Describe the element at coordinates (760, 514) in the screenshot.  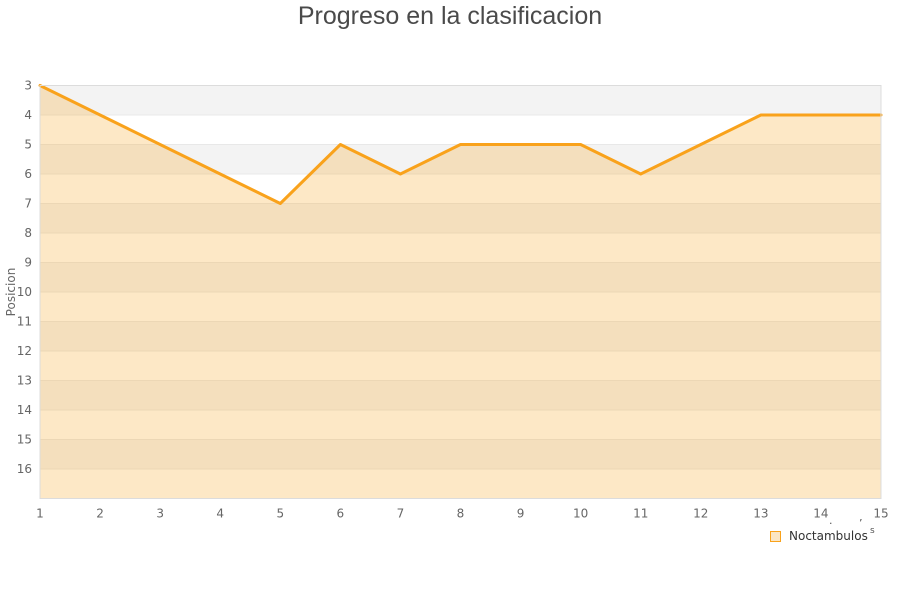
I see `x-tick-label: 13` at that location.